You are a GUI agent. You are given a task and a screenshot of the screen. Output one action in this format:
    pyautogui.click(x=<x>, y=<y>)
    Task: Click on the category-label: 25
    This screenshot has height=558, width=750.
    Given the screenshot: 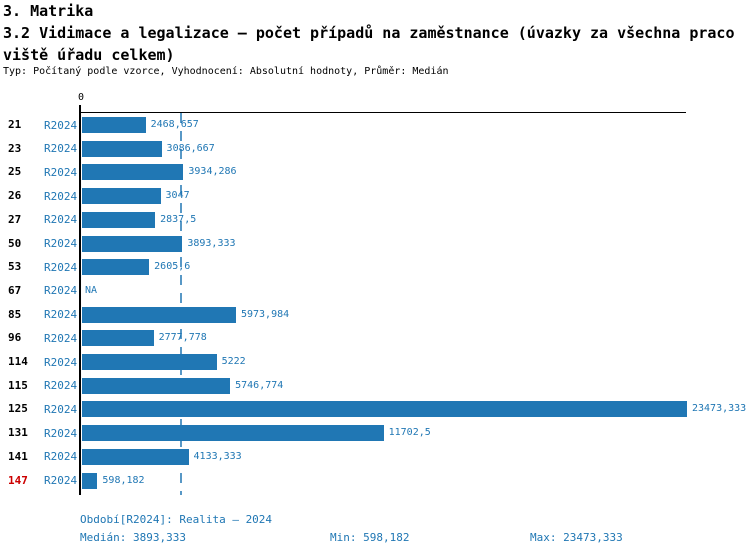 What is the action you would take?
    pyautogui.click(x=15, y=172)
    